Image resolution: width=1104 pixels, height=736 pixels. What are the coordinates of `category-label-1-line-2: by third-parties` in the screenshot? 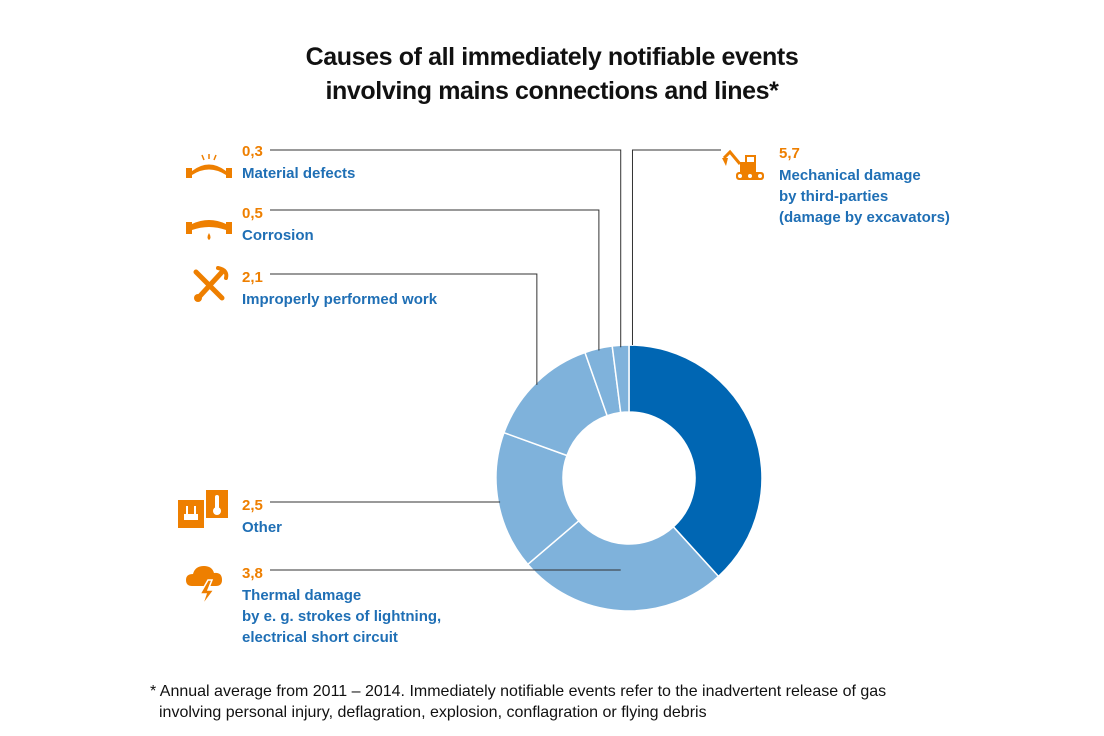 It's located at (833, 196).